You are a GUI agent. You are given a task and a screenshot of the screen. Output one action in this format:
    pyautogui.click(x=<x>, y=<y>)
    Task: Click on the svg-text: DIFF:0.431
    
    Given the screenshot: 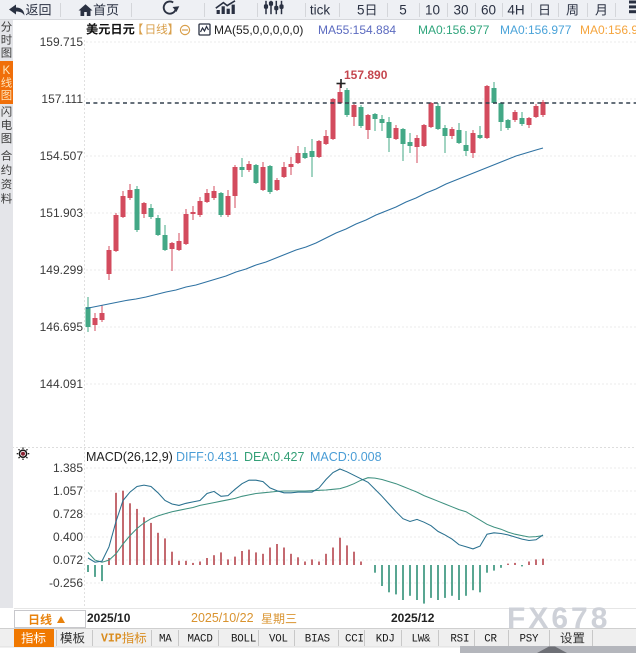 What is the action you would take?
    pyautogui.click(x=207, y=457)
    